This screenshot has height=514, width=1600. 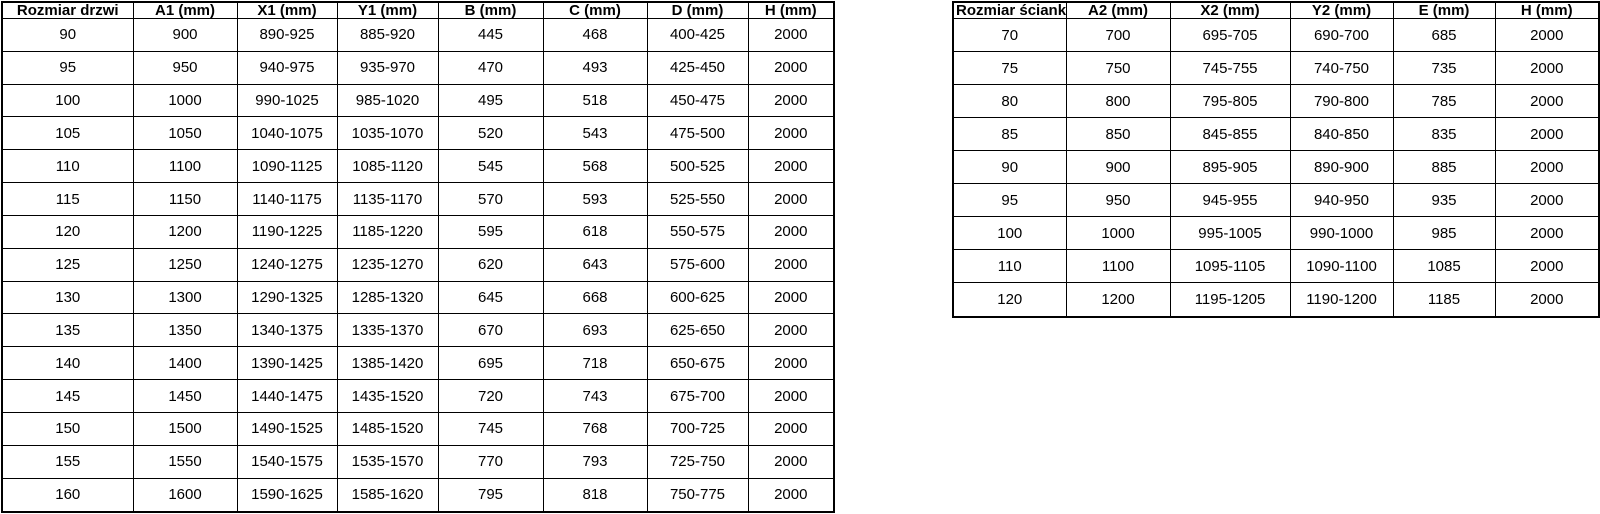 What do you see at coordinates (387, 495) in the screenshot?
I see `table-cell: 1585-1620` at bounding box center [387, 495].